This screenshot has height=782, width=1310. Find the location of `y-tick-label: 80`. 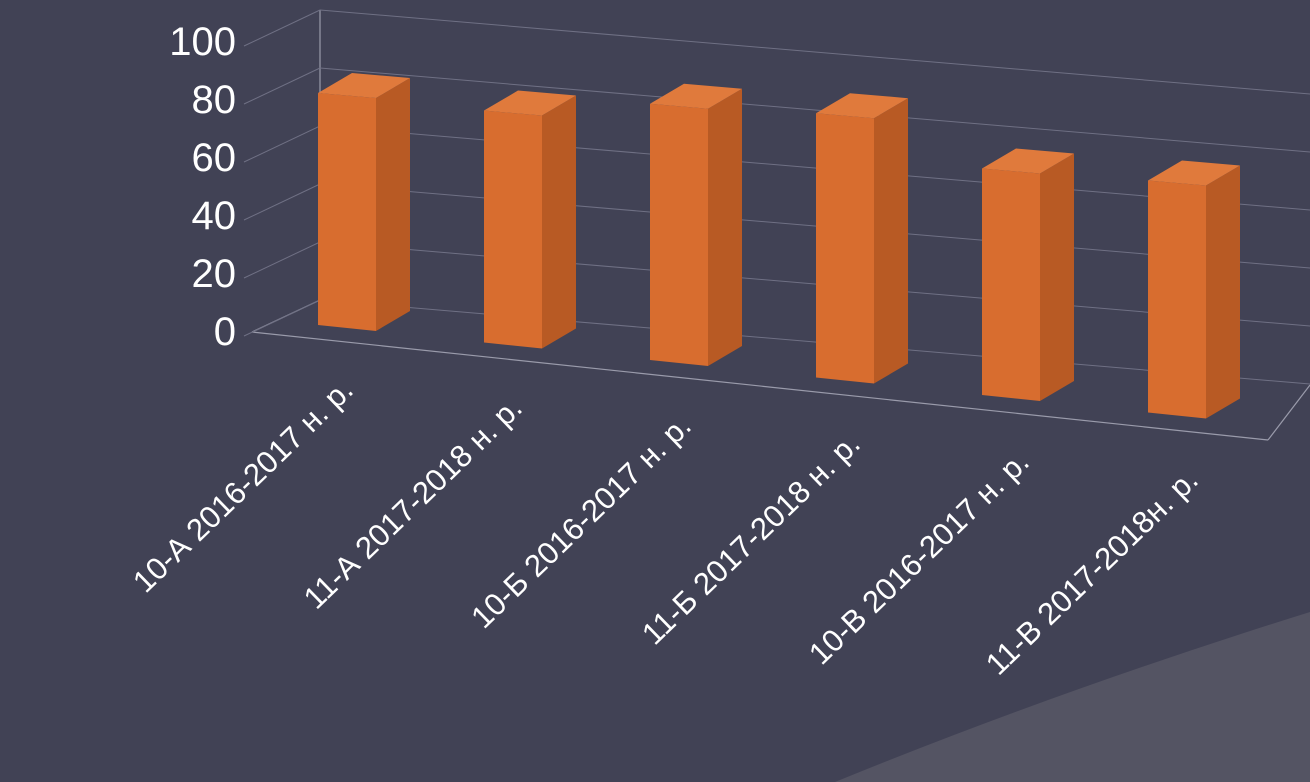

y-tick-label: 80 is located at coordinates (214, 100).